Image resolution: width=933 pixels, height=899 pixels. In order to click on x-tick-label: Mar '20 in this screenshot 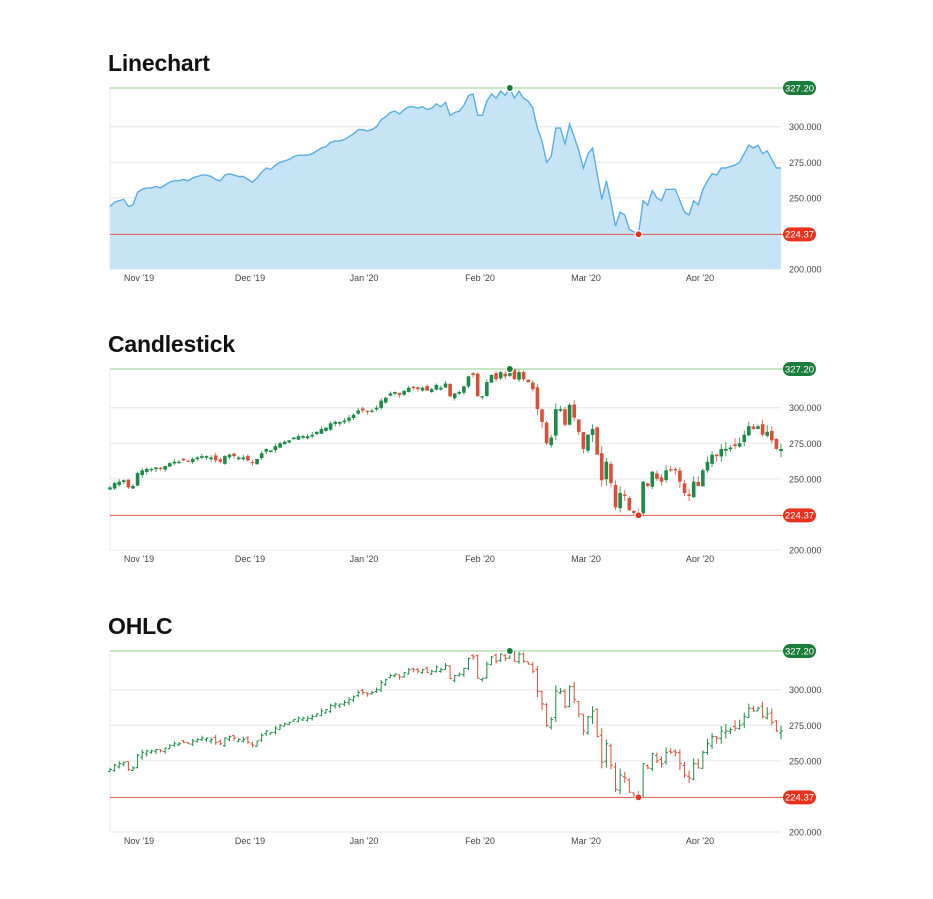, I will do `click(586, 840)`.